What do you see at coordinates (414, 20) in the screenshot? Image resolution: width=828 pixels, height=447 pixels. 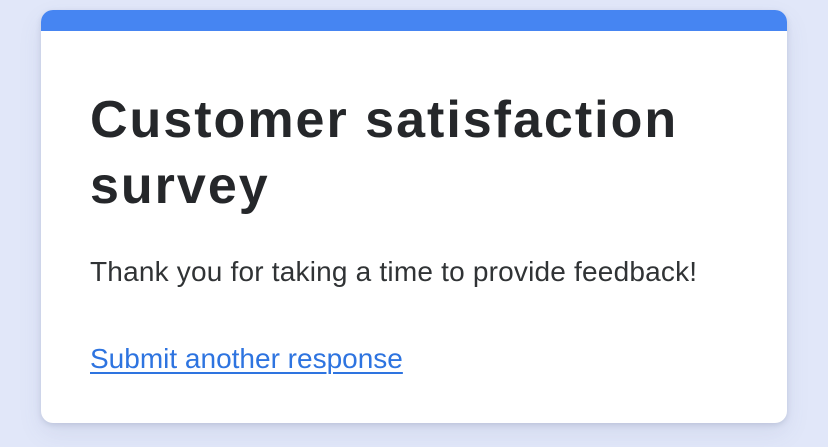 I see `card-accent-bar` at bounding box center [414, 20].